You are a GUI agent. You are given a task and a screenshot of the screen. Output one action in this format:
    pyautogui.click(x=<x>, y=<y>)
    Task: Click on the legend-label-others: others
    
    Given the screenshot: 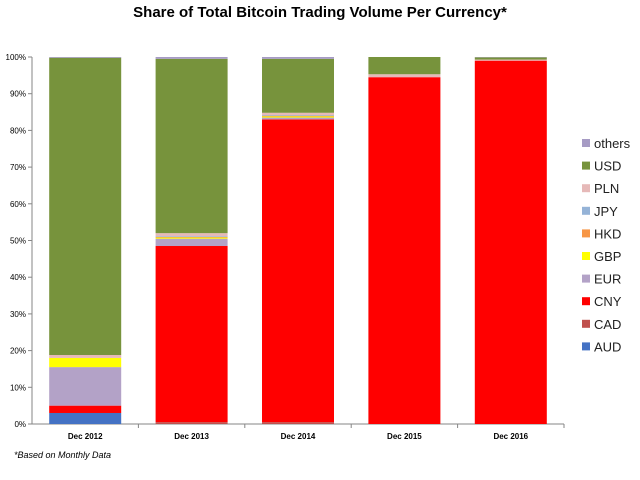 What is the action you would take?
    pyautogui.click(x=612, y=143)
    